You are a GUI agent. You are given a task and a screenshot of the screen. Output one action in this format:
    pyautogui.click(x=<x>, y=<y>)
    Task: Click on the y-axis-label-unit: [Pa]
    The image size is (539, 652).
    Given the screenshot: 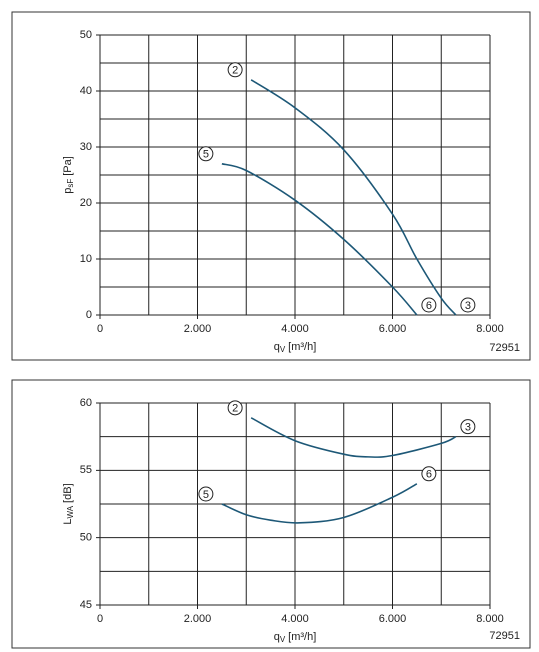 What is the action you would take?
    pyautogui.click(x=68, y=166)
    